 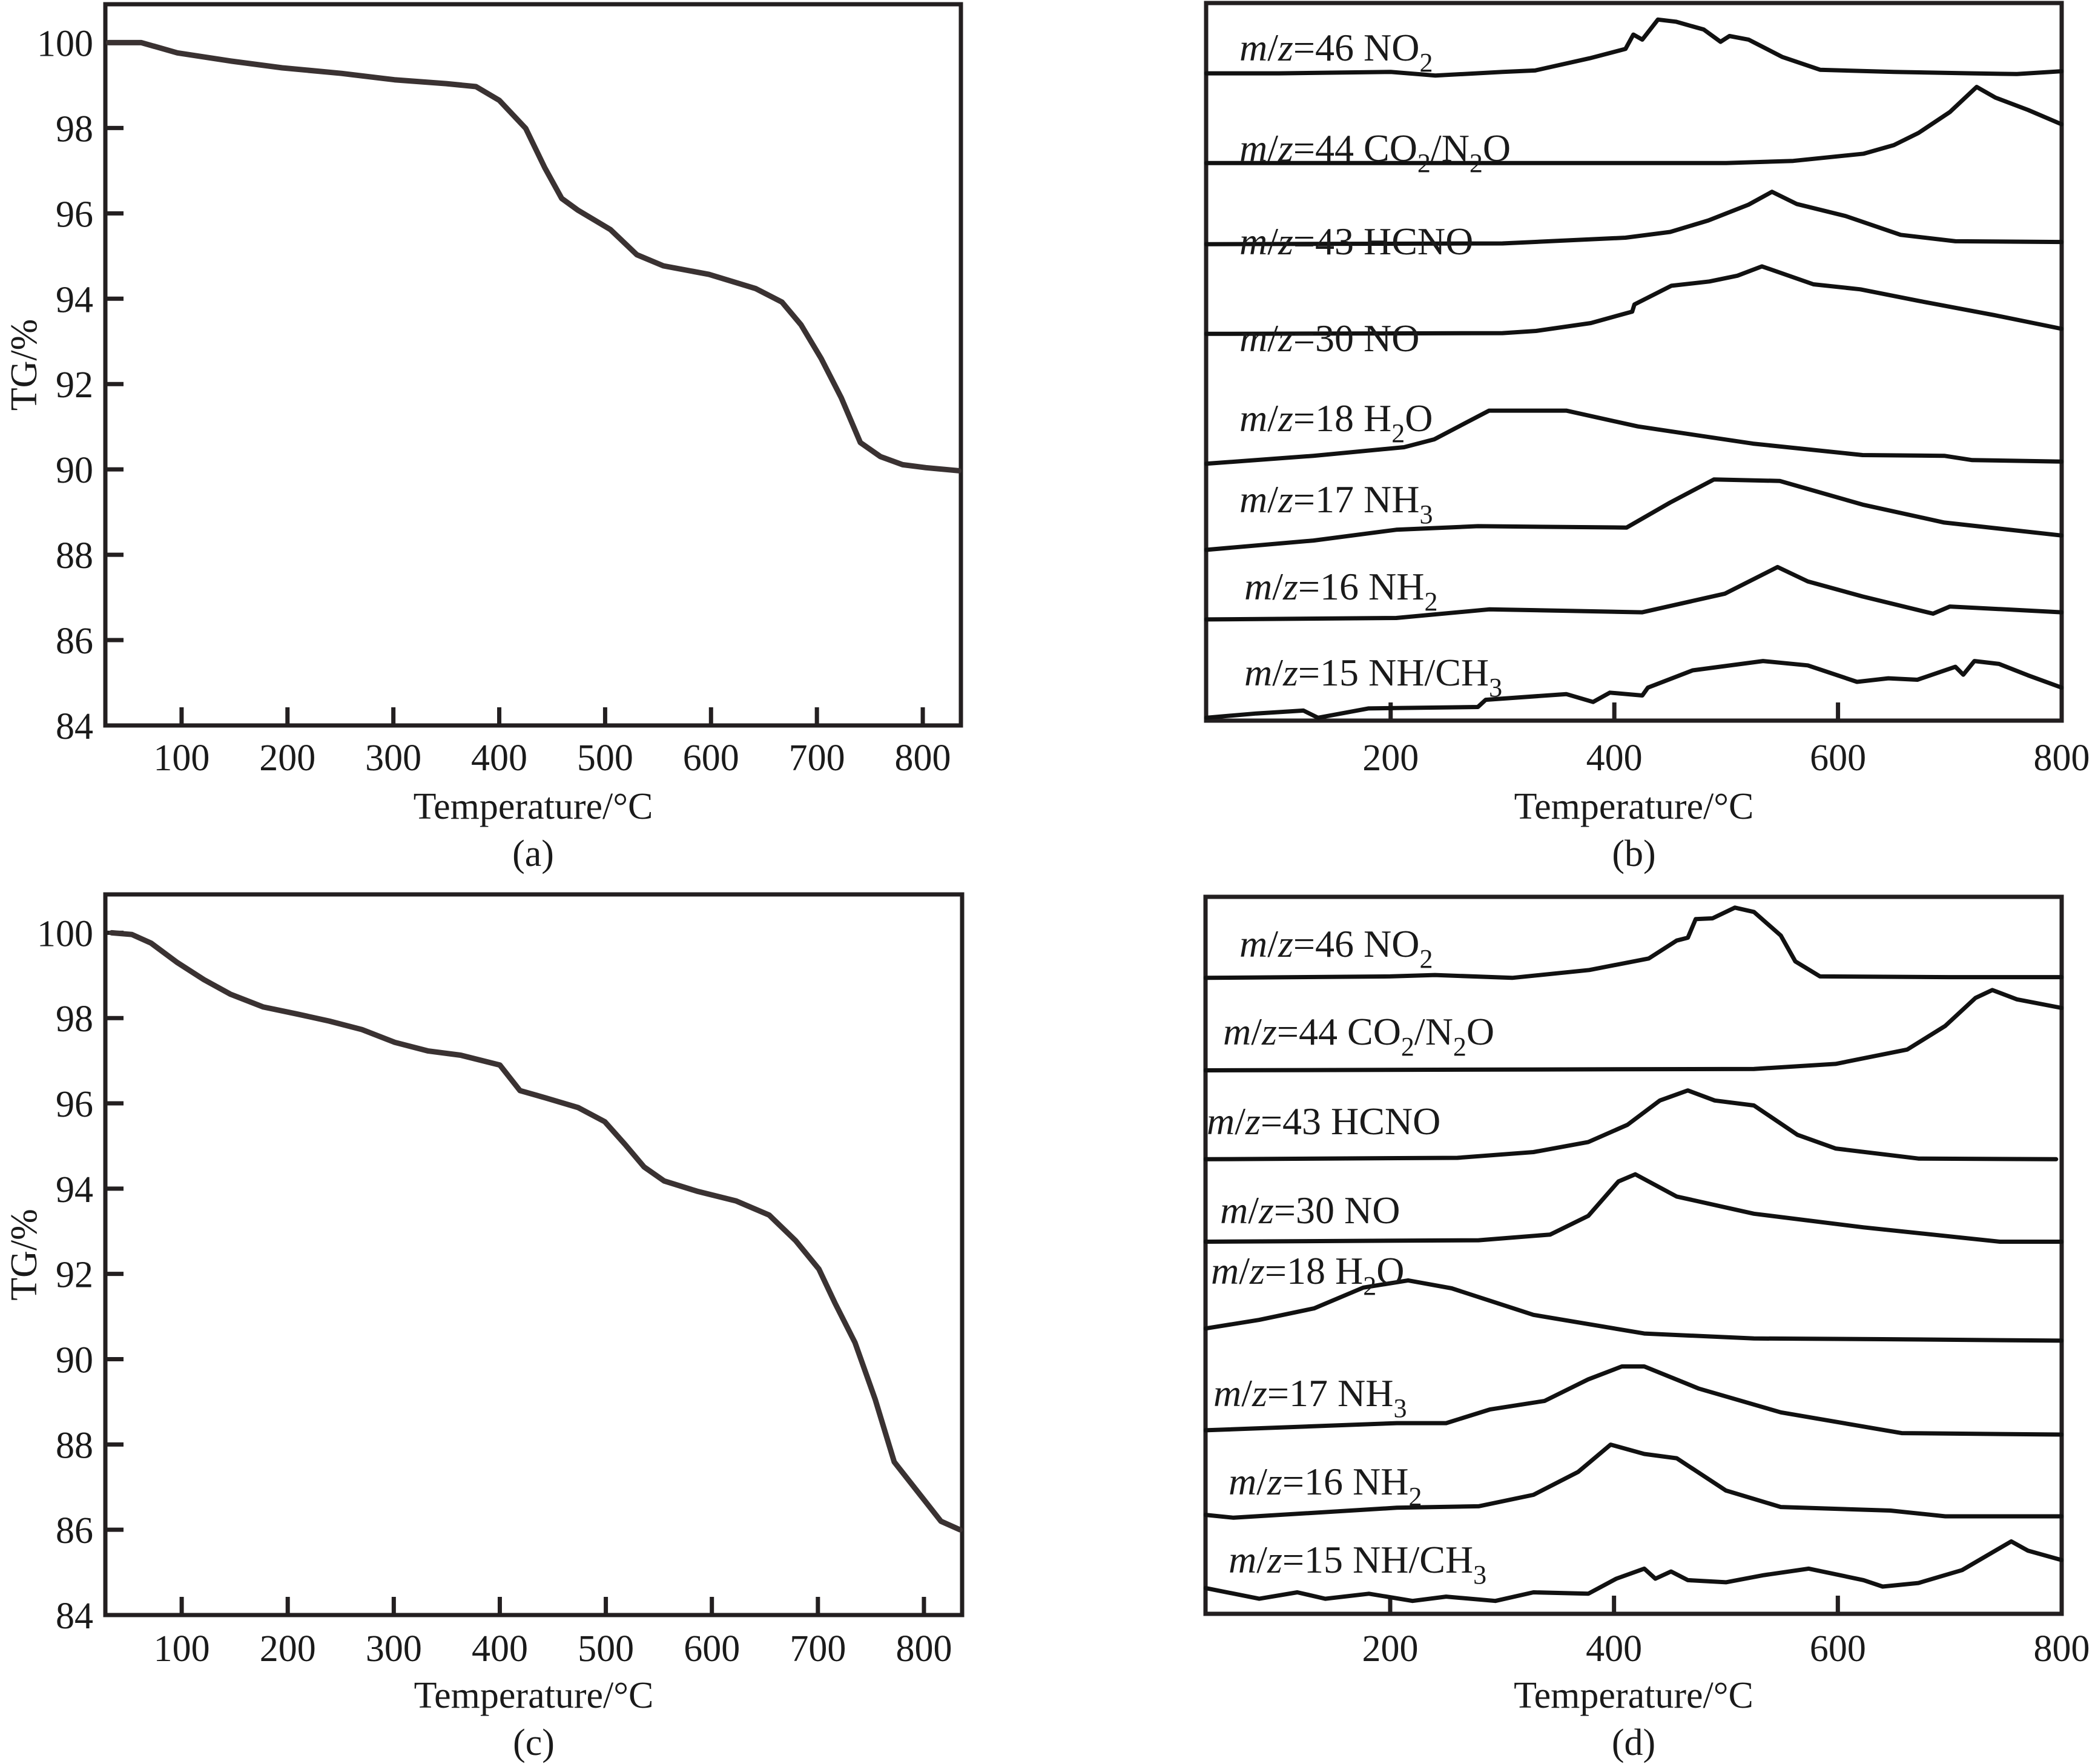 I want to click on x-tick-label: 800, so click(x=924, y=1649).